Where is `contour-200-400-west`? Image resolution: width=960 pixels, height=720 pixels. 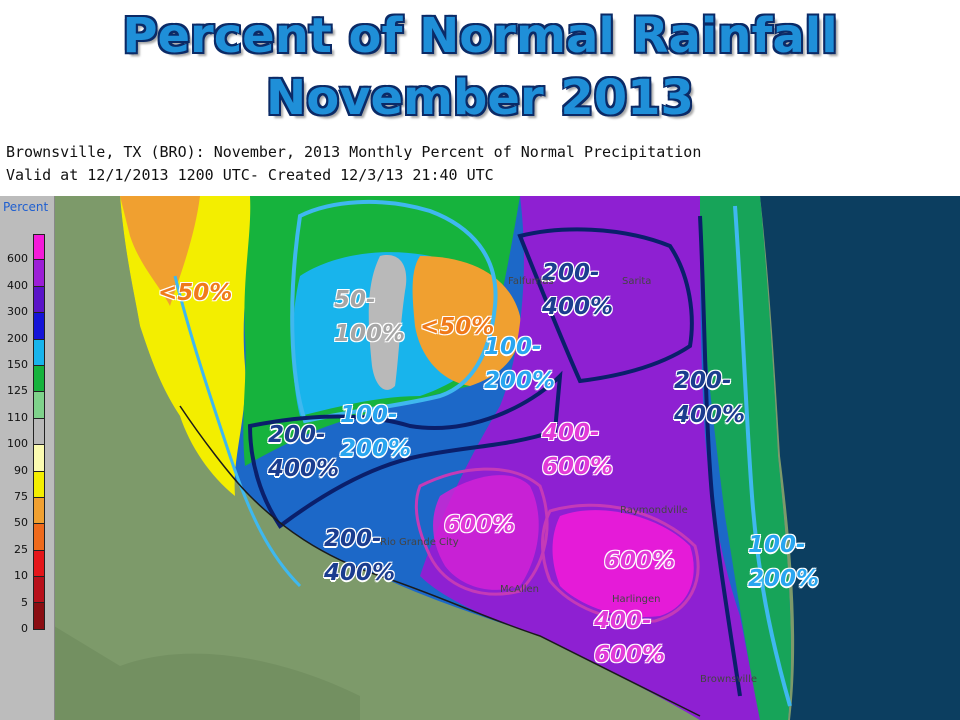 contour-200-400-west is located at coordinates (405, 449).